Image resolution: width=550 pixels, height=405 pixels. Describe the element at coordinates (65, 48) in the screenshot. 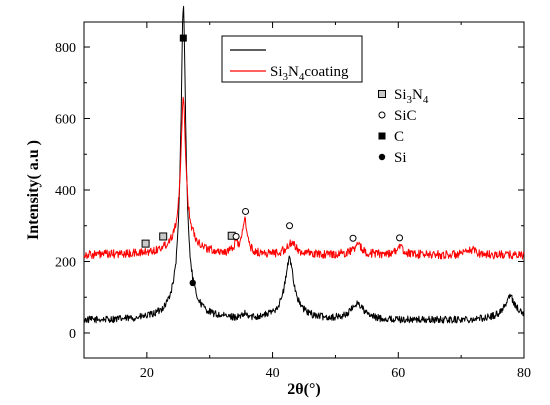

I see `y-tick-label: 800` at that location.